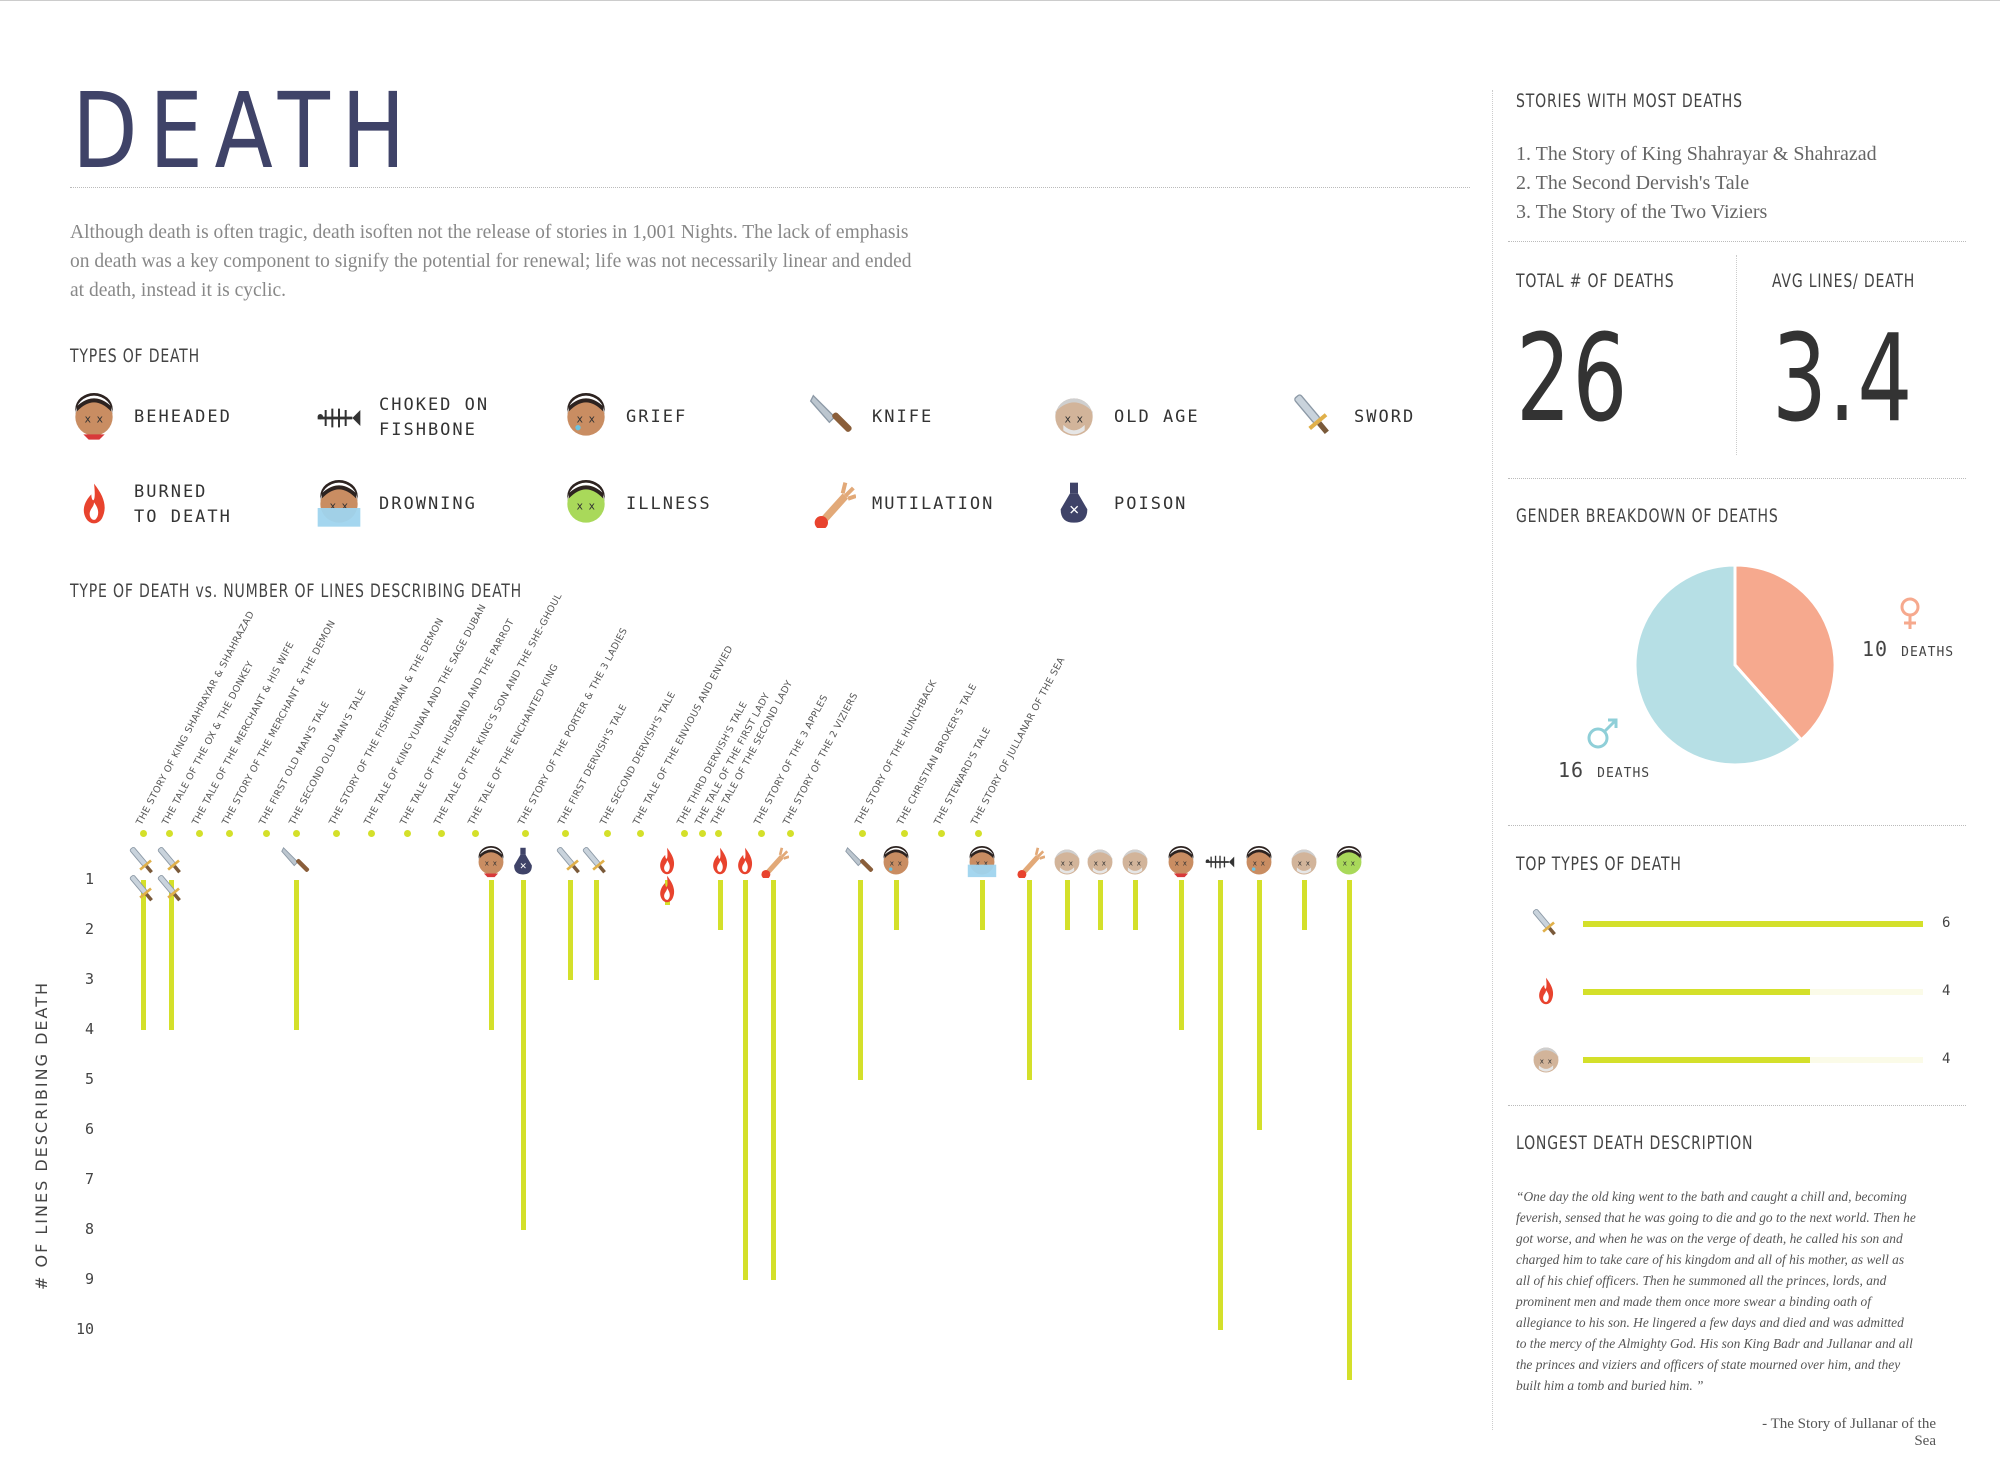 This screenshot has width=2000, height=1477. I want to click on legend-label: SWORD, so click(1385, 416).